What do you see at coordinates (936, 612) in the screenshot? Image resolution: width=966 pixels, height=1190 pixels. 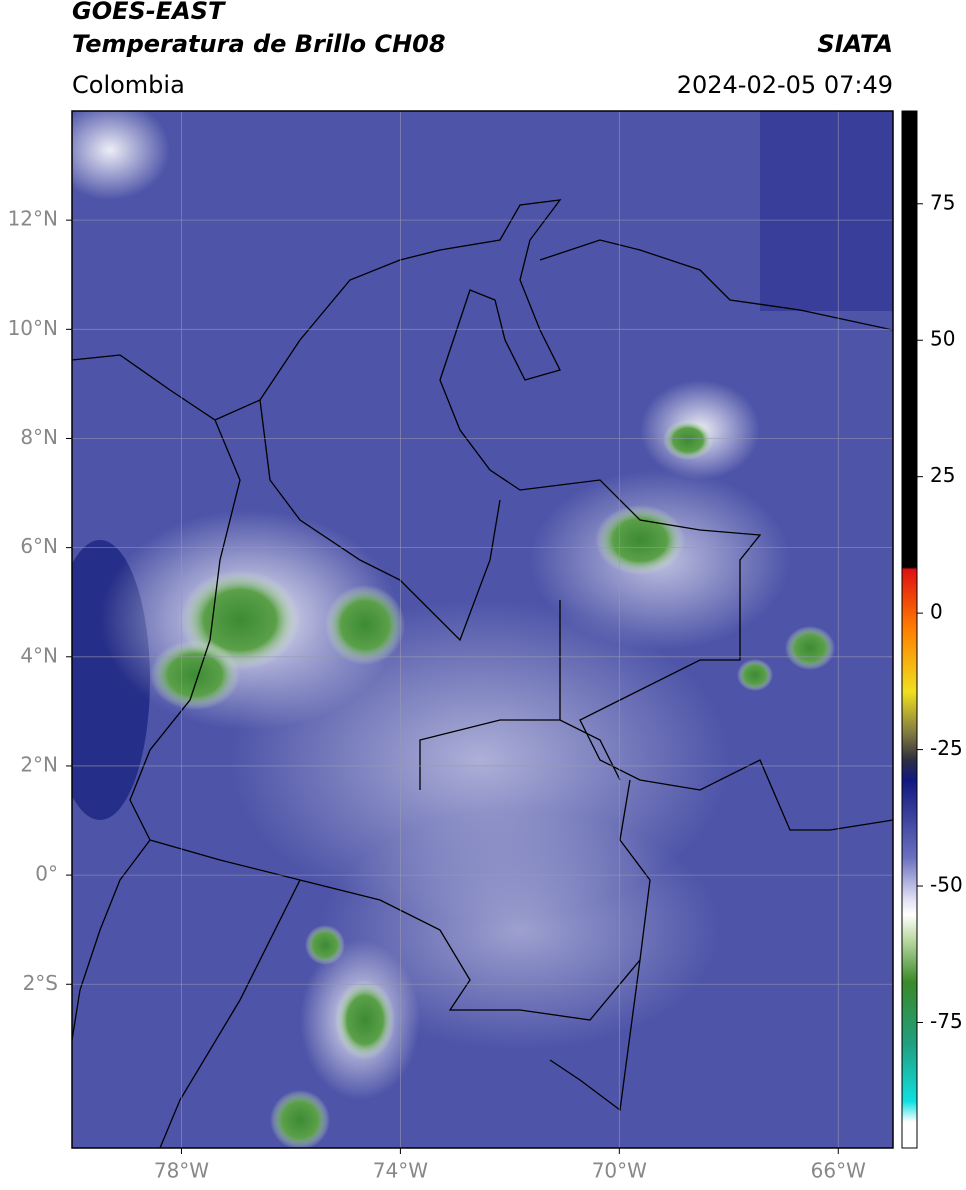 I see `colorbar-tick-label: 0` at bounding box center [936, 612].